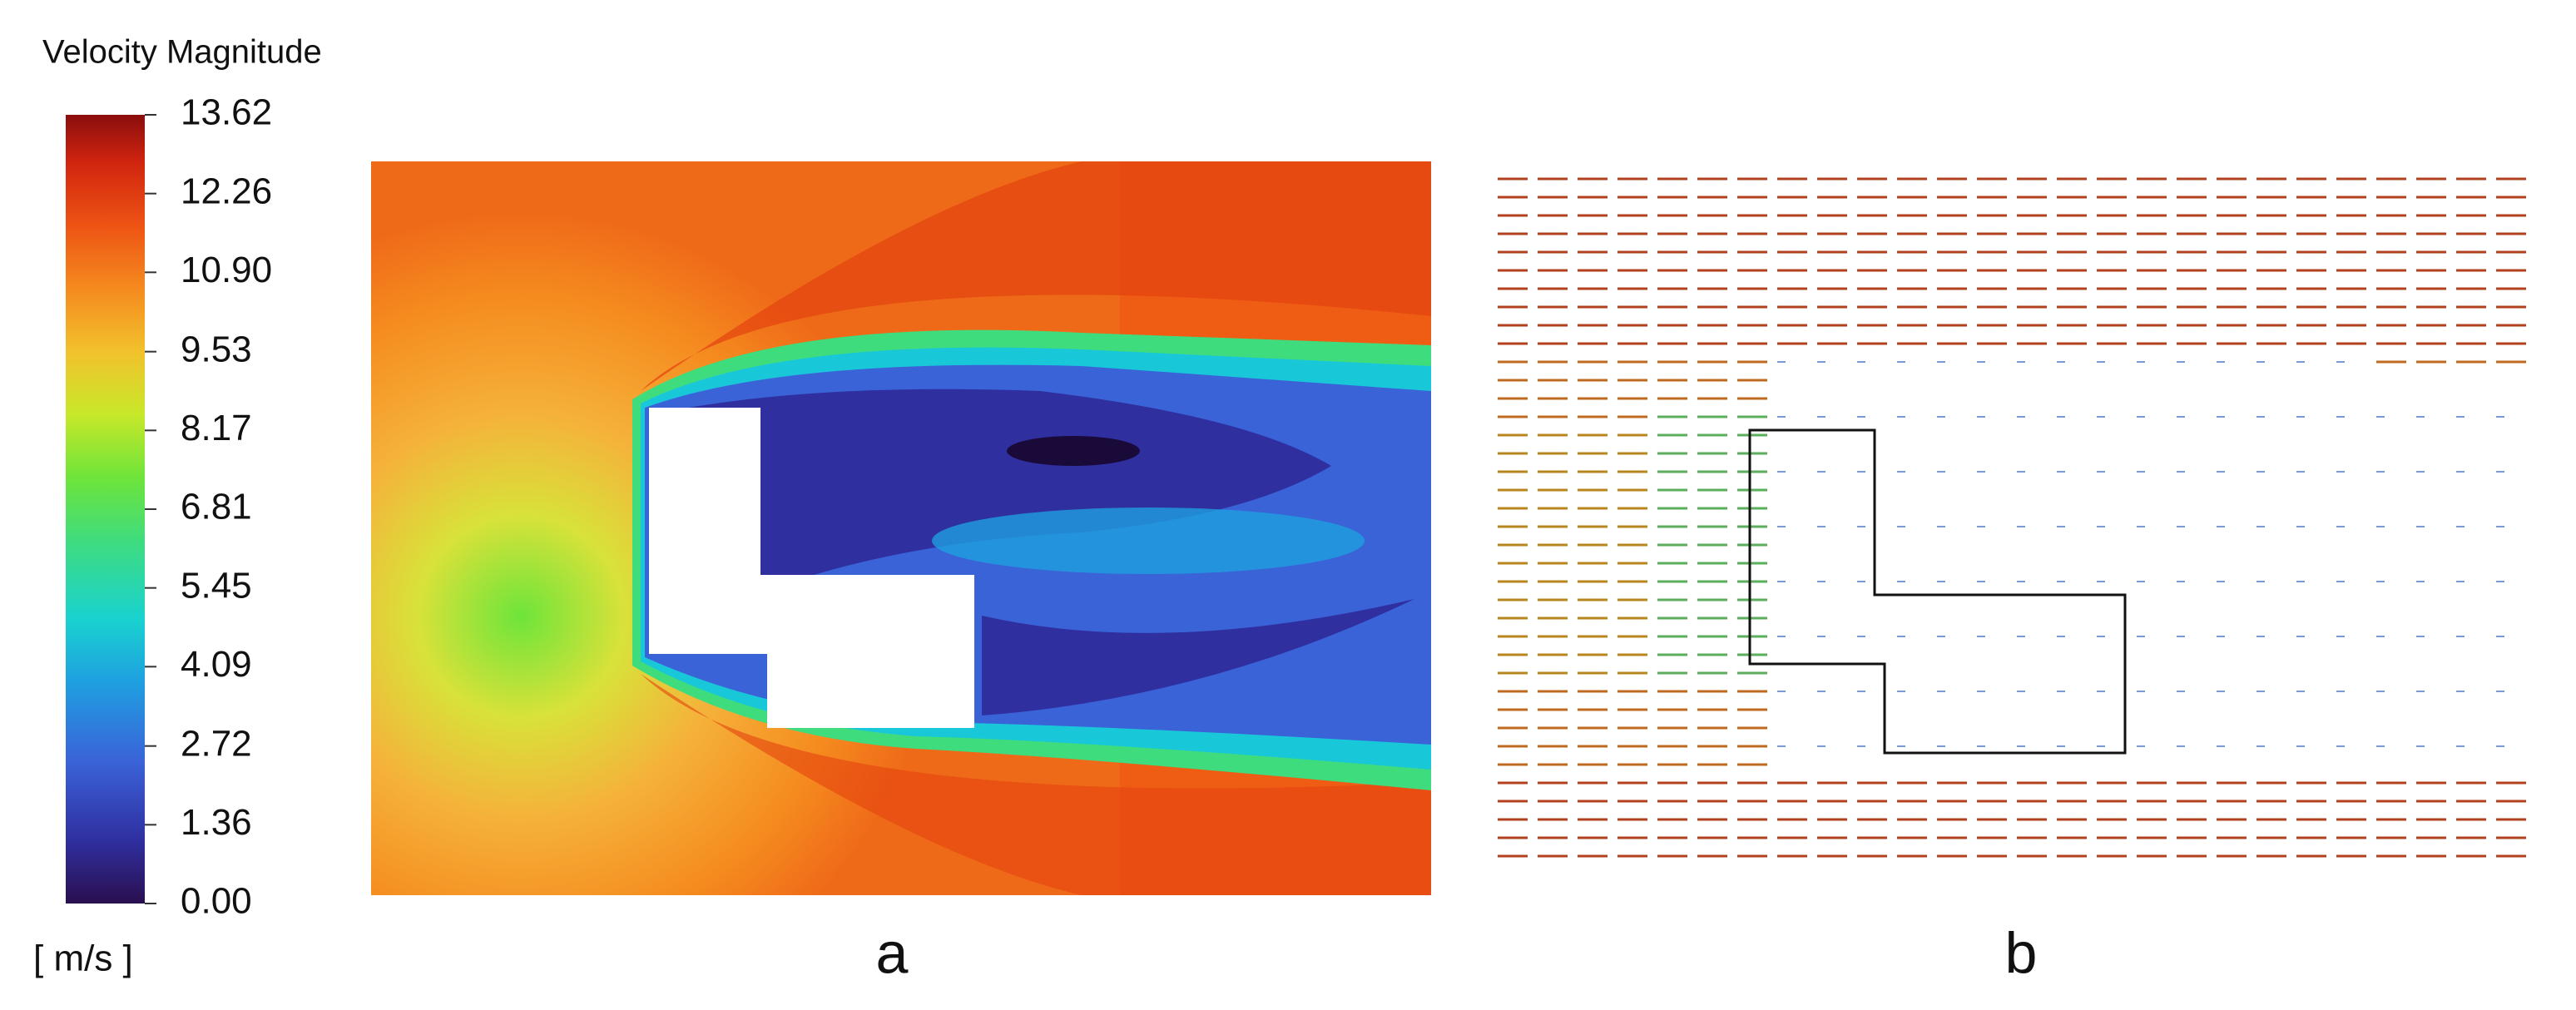 Image resolution: width=2576 pixels, height=1010 pixels. I want to click on tick-label: 12.26, so click(226, 191).